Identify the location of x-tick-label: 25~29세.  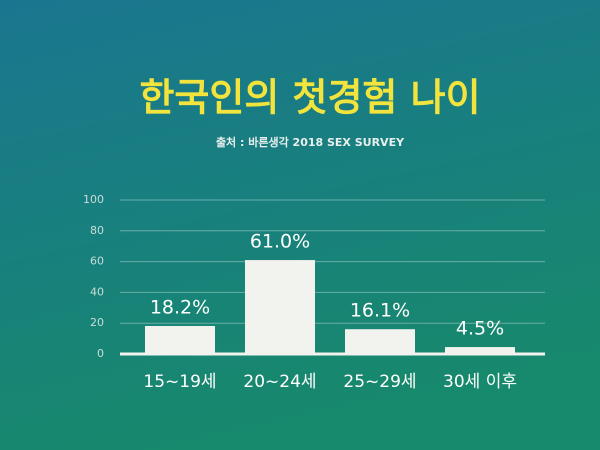
(379, 382).